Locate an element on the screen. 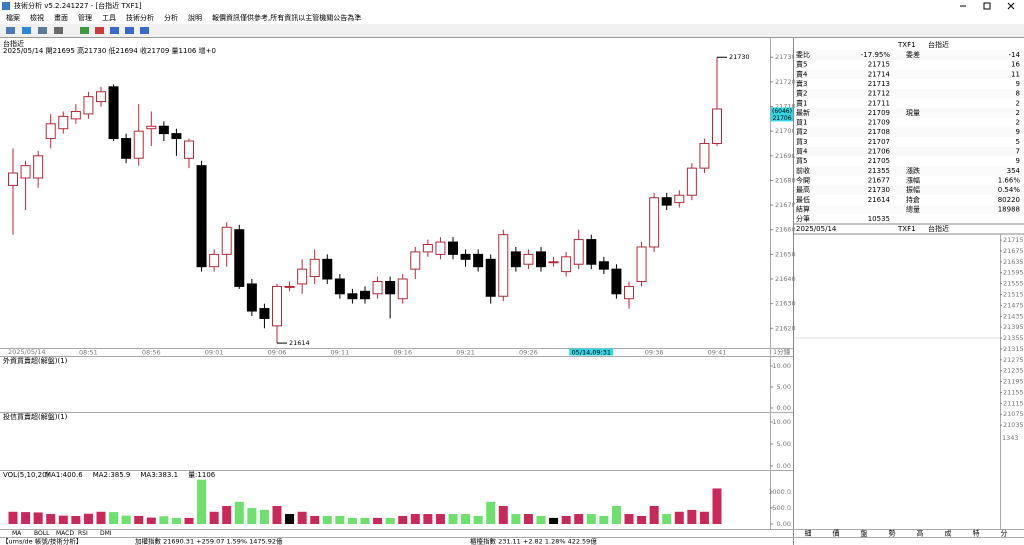 The height and width of the screenshot is (545, 1024). indicator-tab: MA is located at coordinates (17, 533).